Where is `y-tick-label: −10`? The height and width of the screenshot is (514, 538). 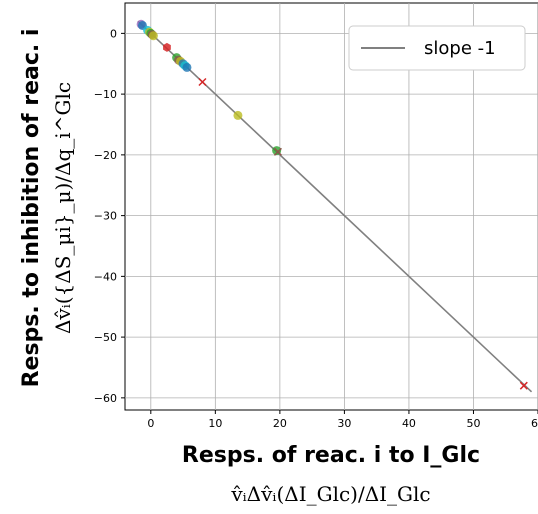
y-tick-label: −10 is located at coordinates (105, 94).